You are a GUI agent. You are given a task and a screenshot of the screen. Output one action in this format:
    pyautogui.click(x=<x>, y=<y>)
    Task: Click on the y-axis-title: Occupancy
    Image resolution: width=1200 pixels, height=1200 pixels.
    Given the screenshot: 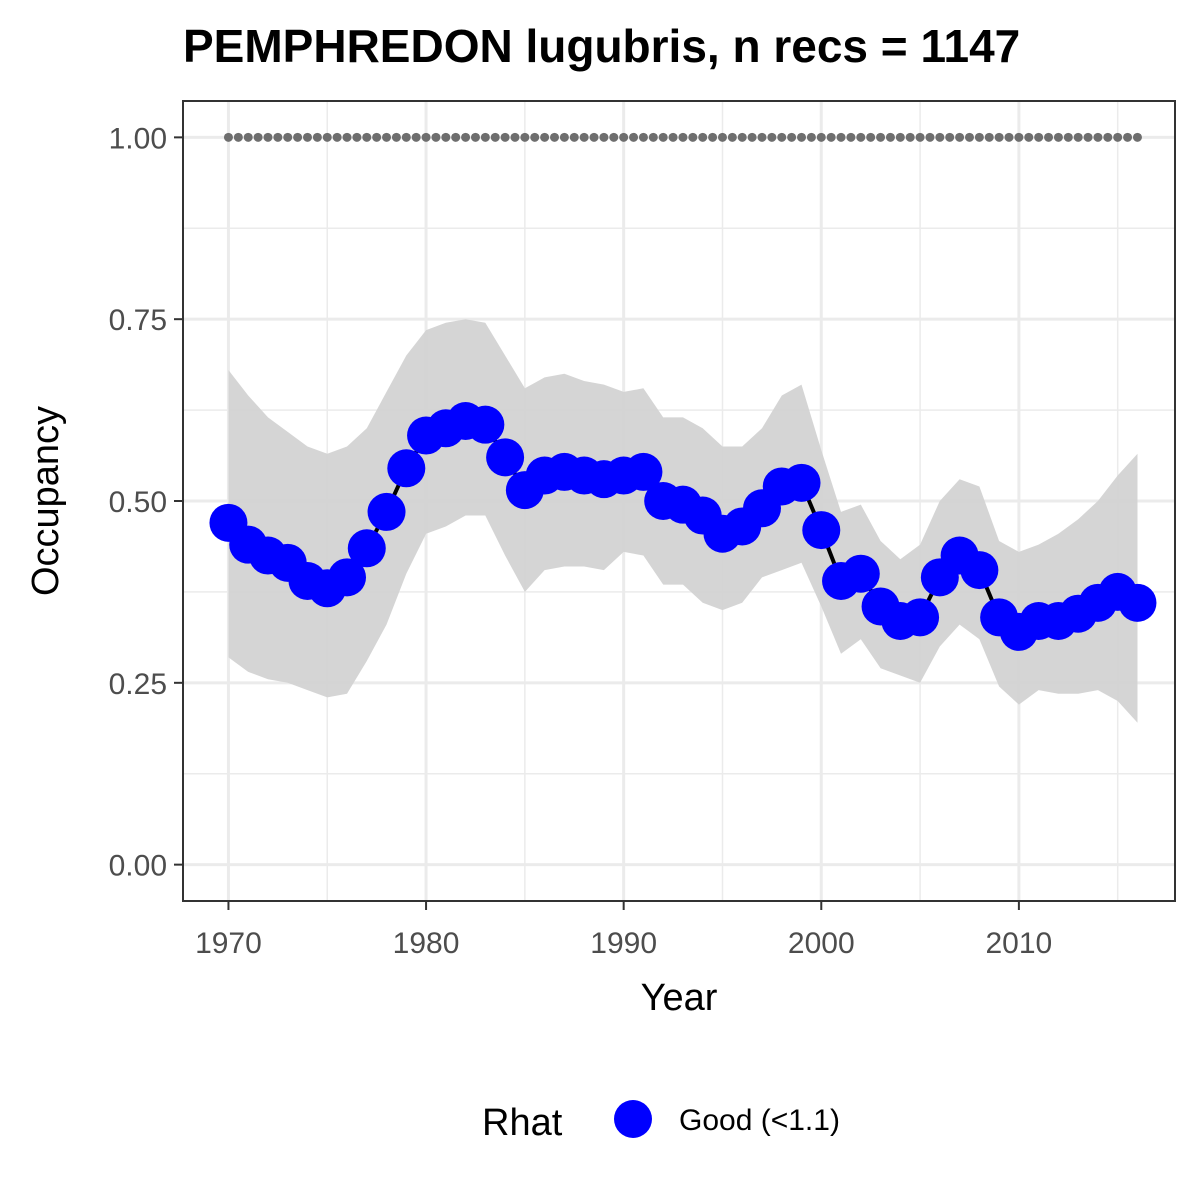 What is the action you would take?
    pyautogui.click(x=46, y=501)
    